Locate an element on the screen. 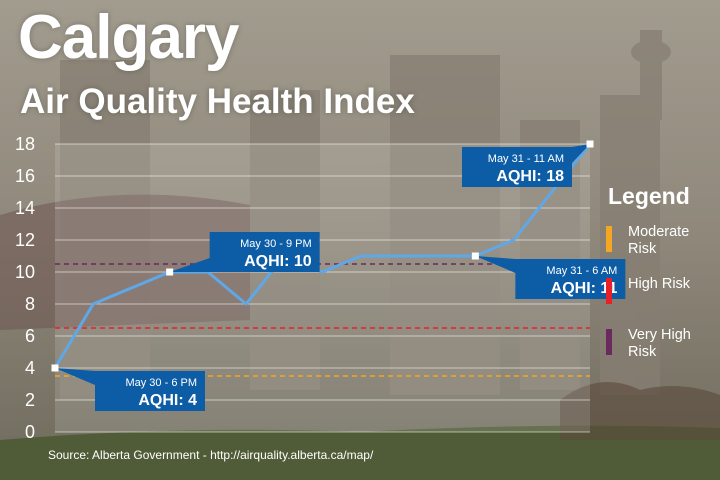  callout-time-0: May 30 - 6 PM is located at coordinates (161, 383).